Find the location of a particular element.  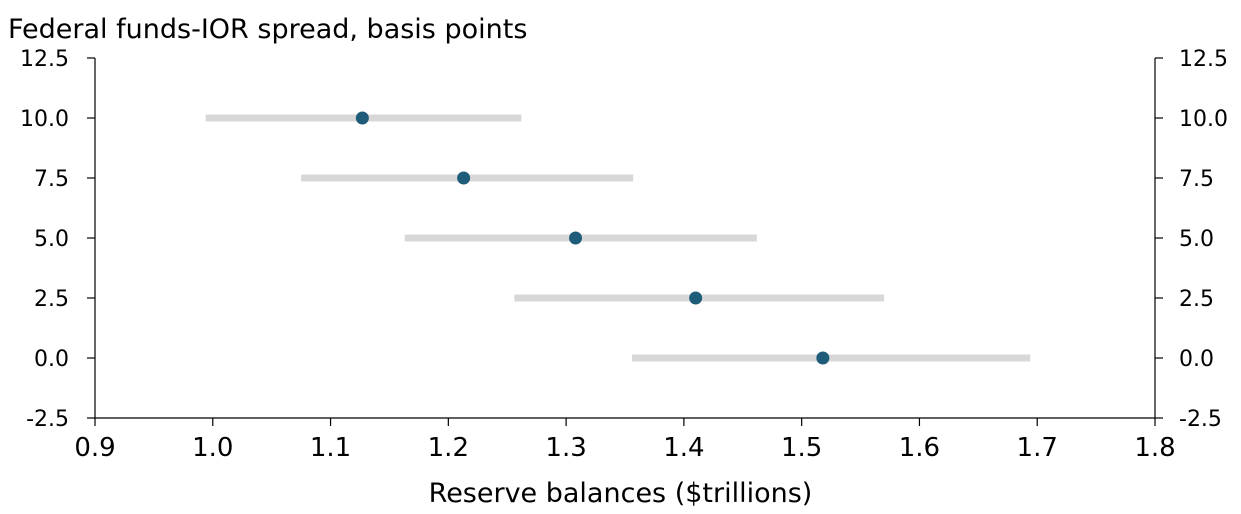

y-tick-label-left: -2.5 is located at coordinates (47, 419).